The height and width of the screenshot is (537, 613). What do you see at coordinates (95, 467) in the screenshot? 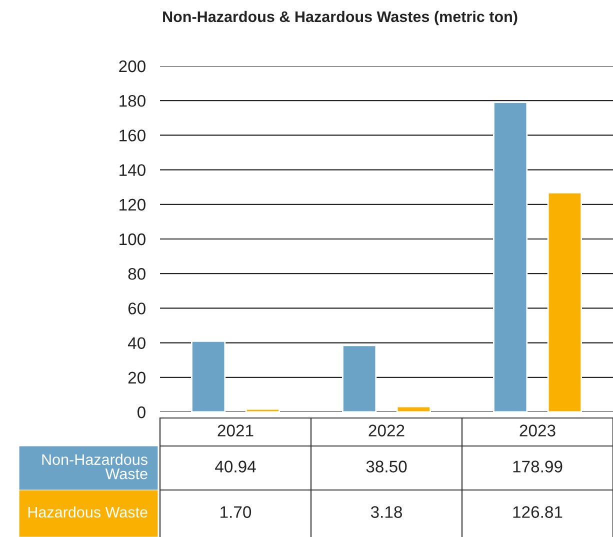
I see `text: Non-Hazardous Waste` at bounding box center [95, 467].